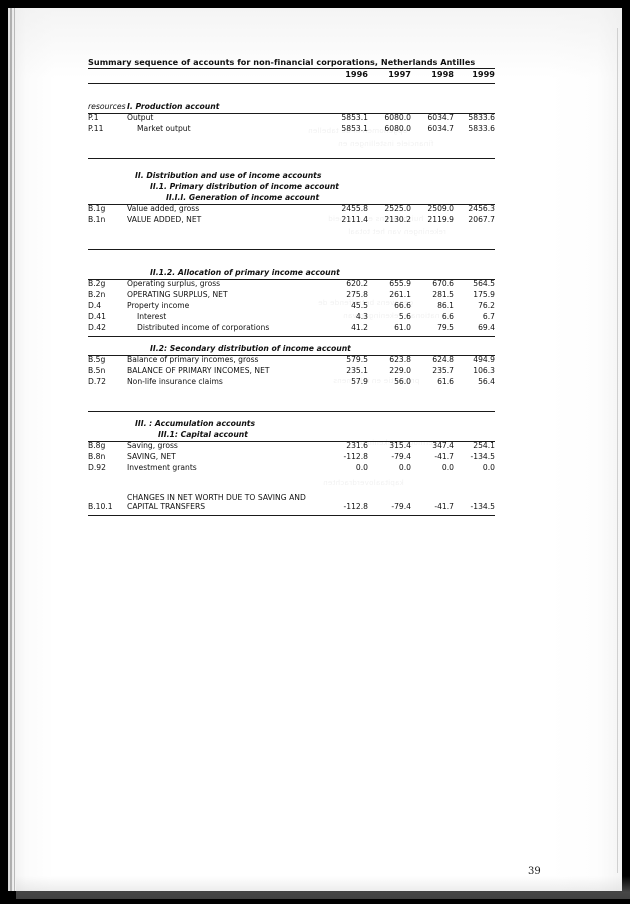 This screenshot has width=630, height=904. I want to click on row-value-1999: 2067.7, so click(481, 220).